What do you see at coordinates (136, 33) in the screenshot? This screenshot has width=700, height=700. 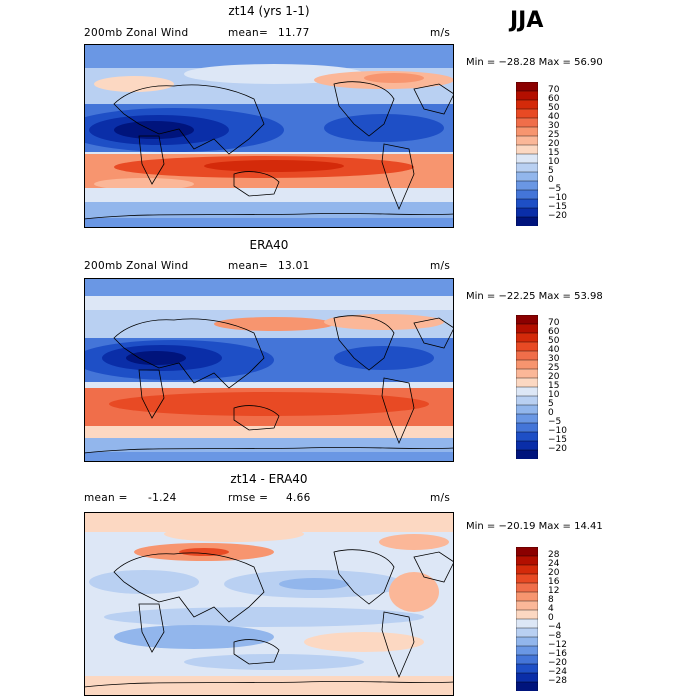 I see `panel-1-field-label: 200mb Zonal Wind` at bounding box center [136, 33].